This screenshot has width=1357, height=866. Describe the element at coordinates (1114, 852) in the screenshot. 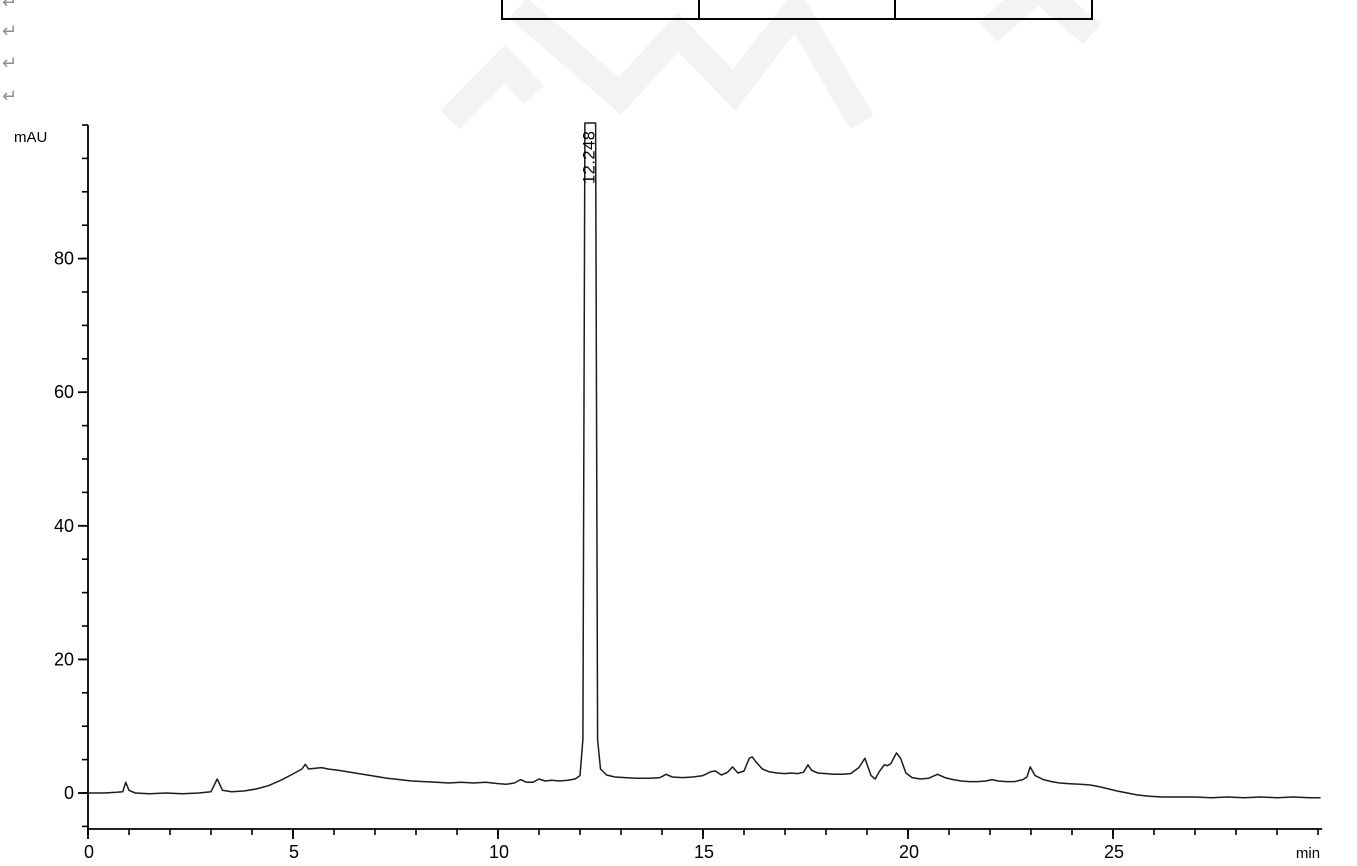

I see `x-tick-label: 25` at that location.